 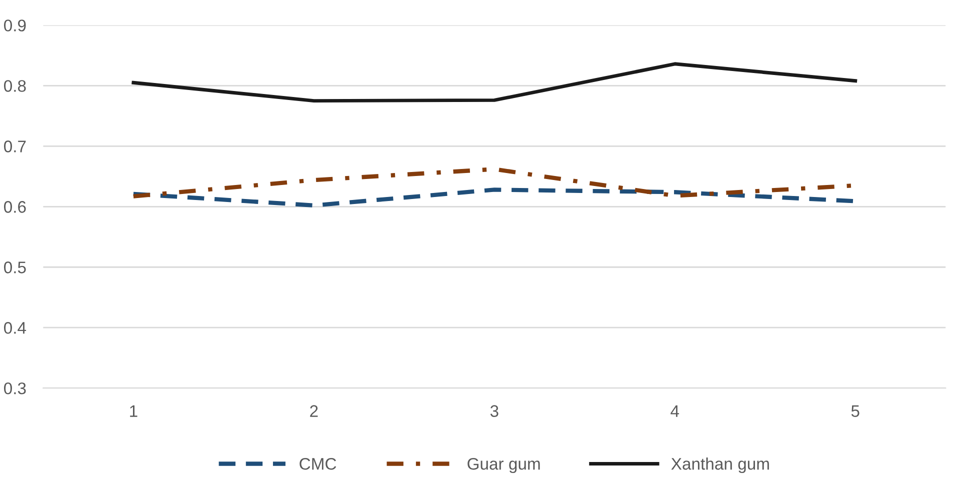 What do you see at coordinates (495, 82) in the screenshot?
I see `line-series` at bounding box center [495, 82].